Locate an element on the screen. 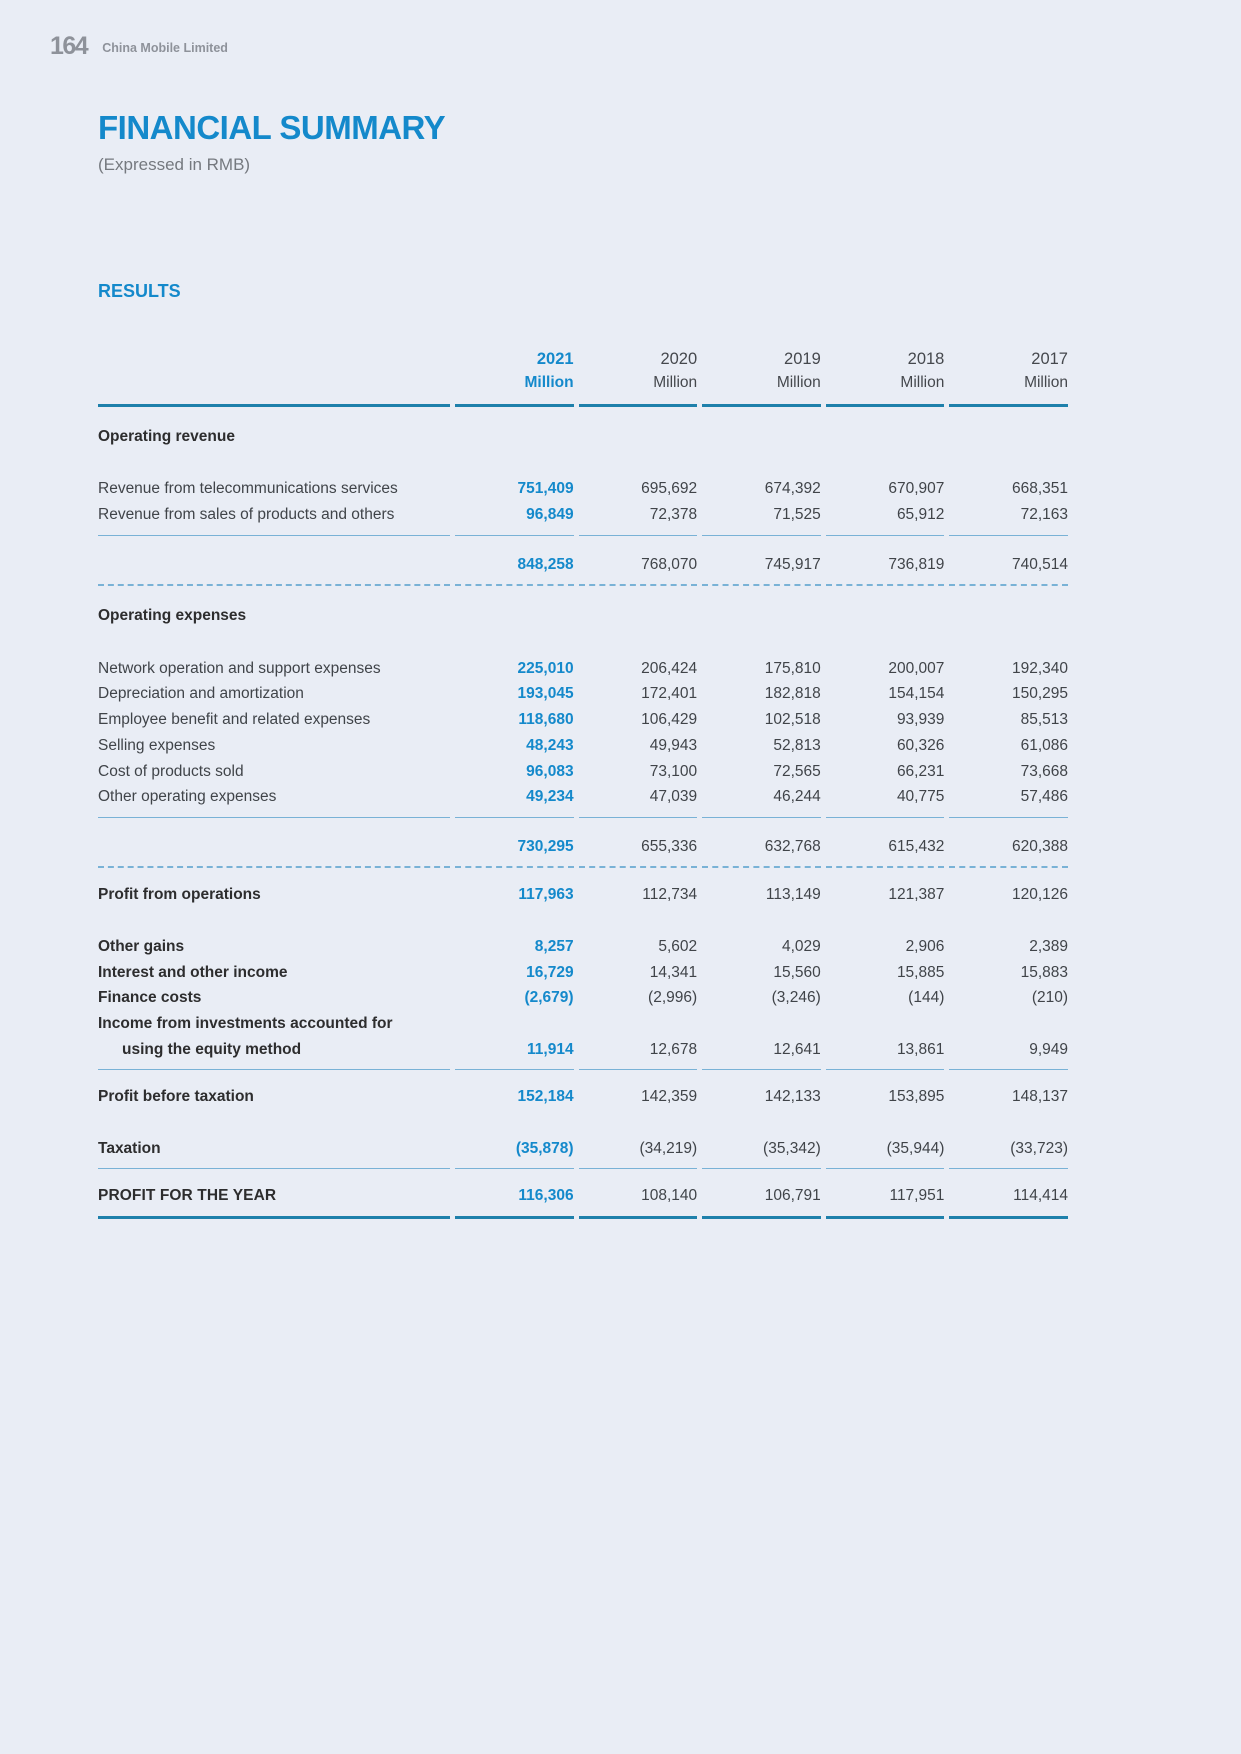  cell-value: 768,070 is located at coordinates (638, 561).